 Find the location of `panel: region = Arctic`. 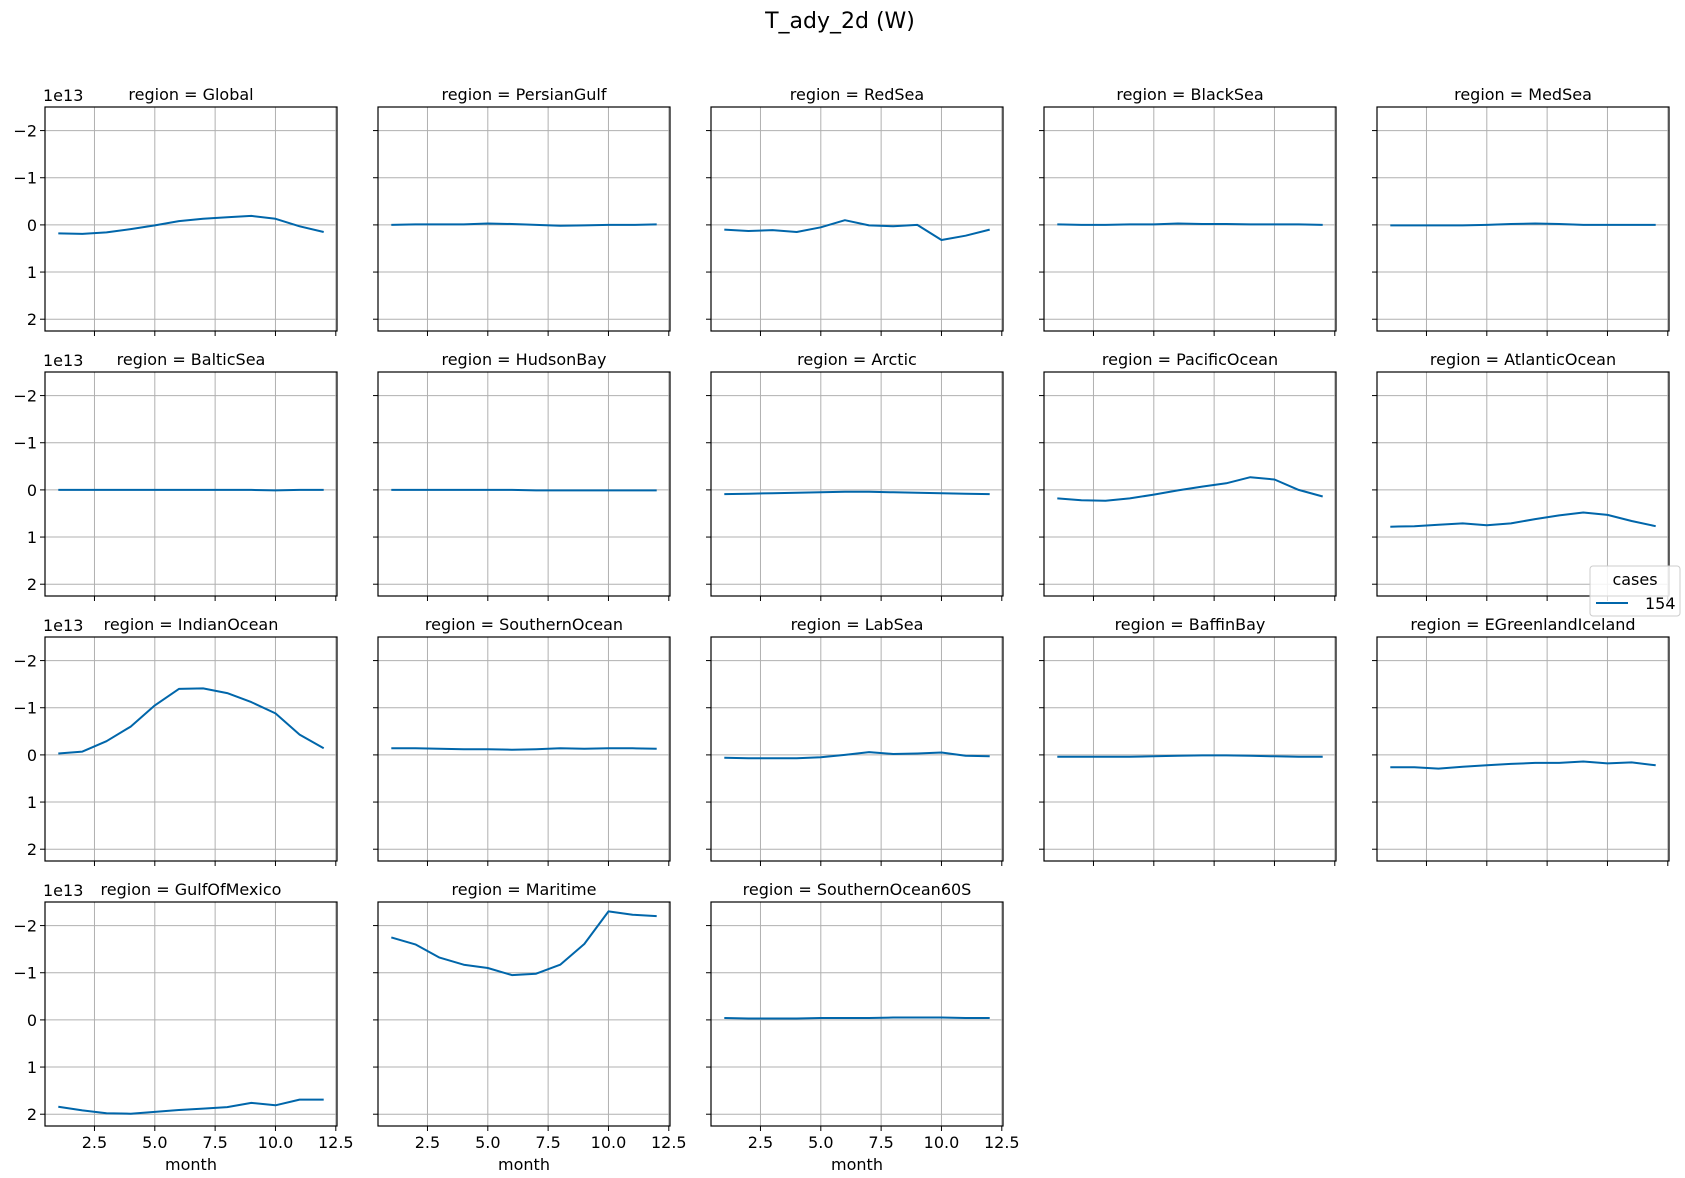

panel: region = Arctic is located at coordinates (855, 475).